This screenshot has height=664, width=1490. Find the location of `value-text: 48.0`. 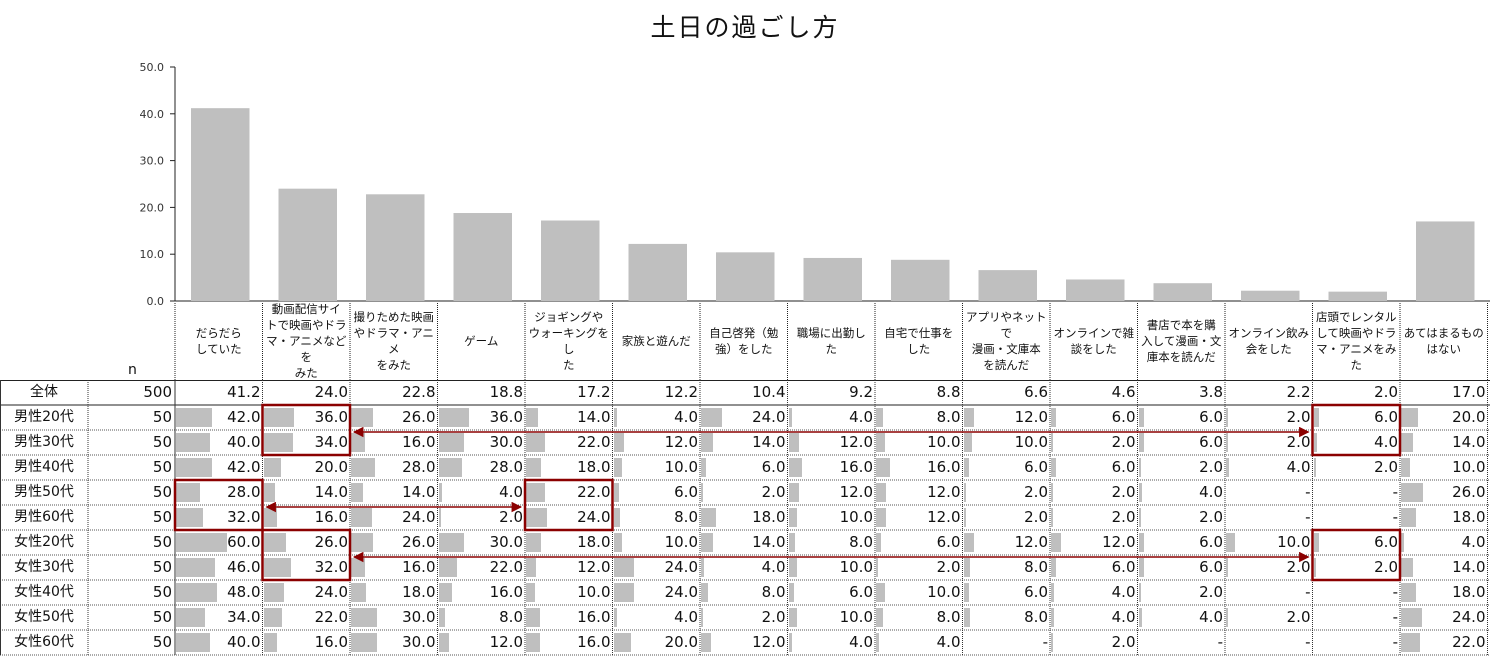

value-text: 48.0 is located at coordinates (244, 592).